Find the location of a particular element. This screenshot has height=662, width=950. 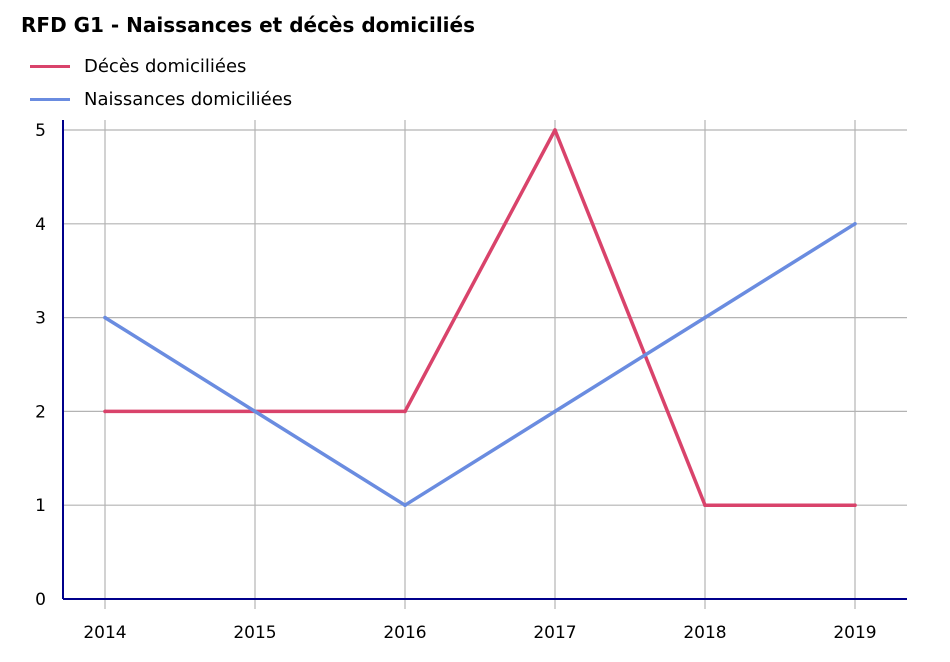

y-tick-label: 2 is located at coordinates (40, 412).